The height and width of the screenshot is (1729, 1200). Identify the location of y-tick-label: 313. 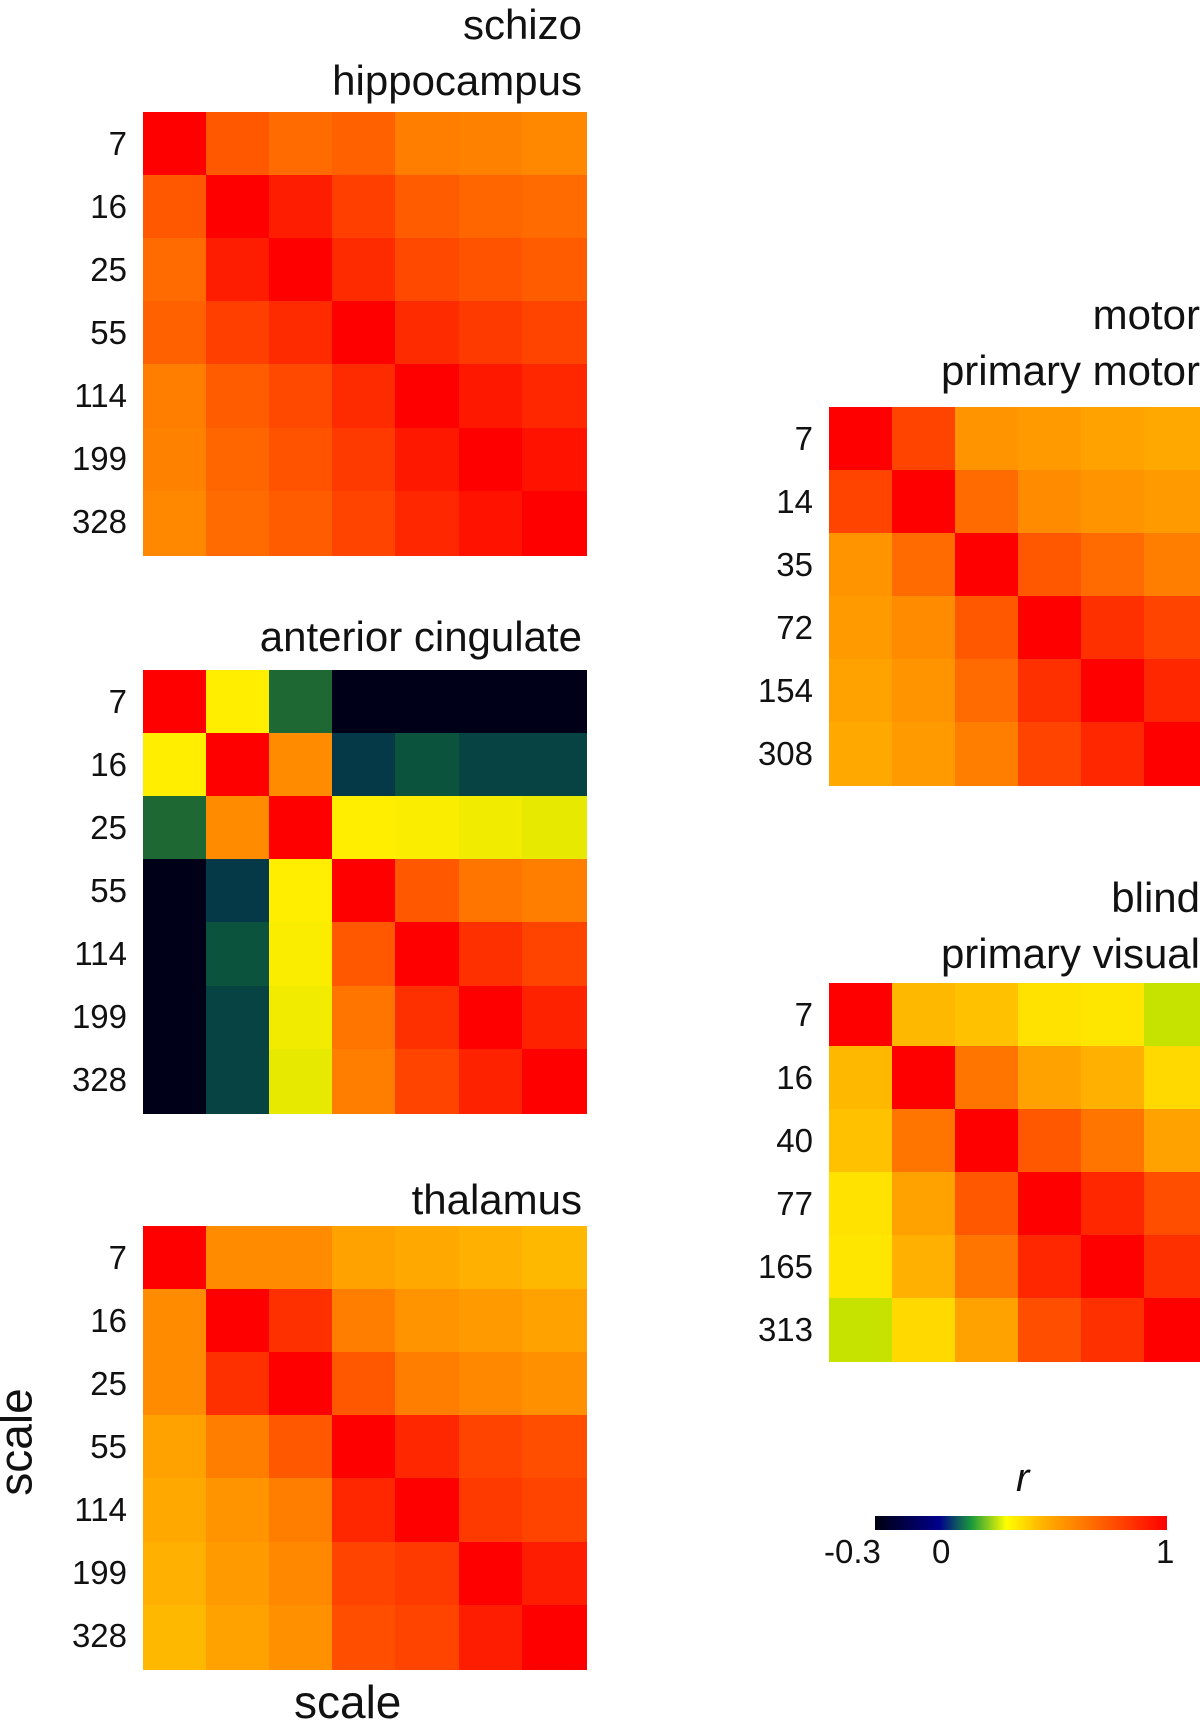
(785, 1329).